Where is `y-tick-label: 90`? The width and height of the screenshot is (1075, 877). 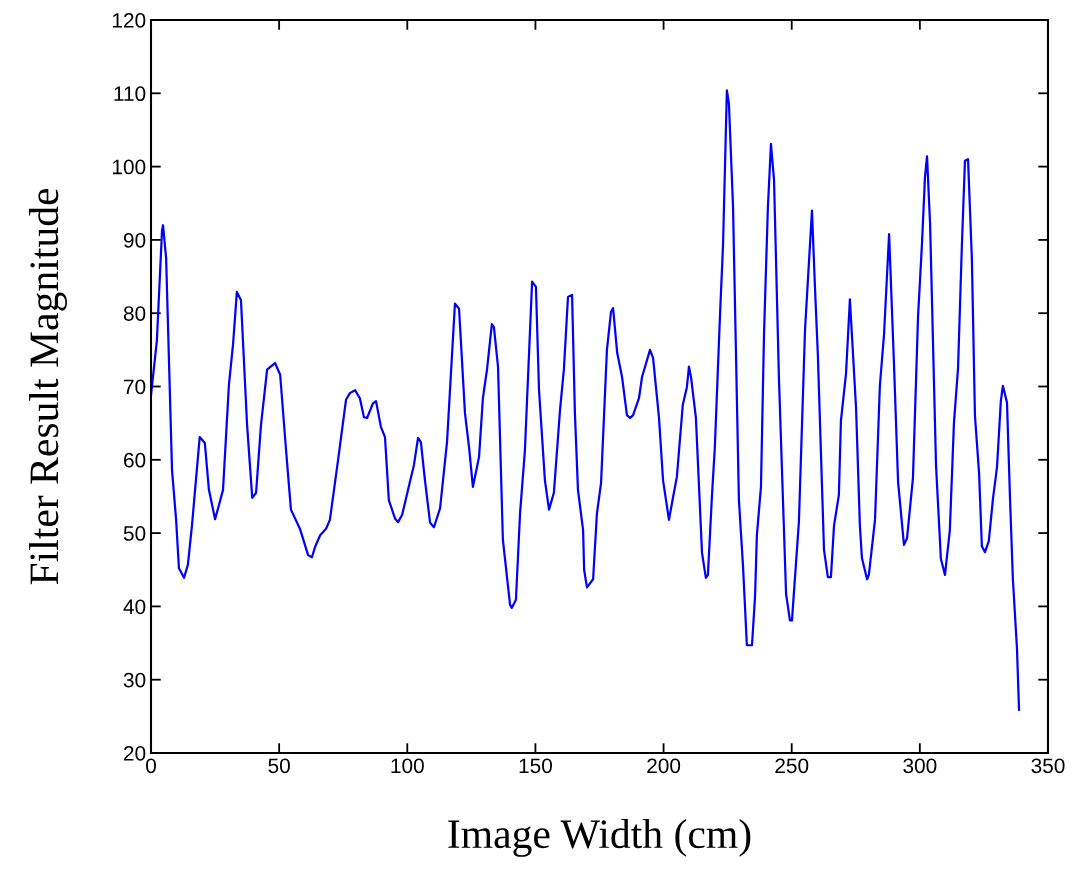 y-tick-label: 90 is located at coordinates (134, 240).